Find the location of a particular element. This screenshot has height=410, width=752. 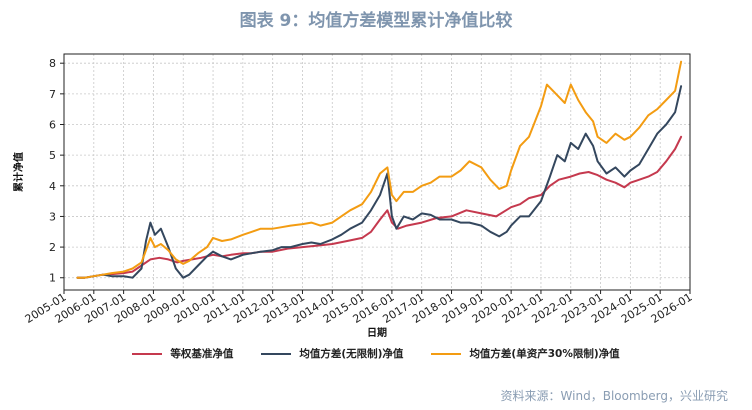

legend-label-benchmark: 等权基准净值 is located at coordinates (202, 354).